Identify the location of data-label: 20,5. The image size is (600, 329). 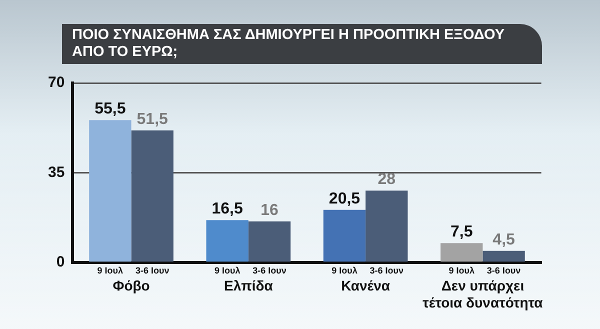
(344, 199).